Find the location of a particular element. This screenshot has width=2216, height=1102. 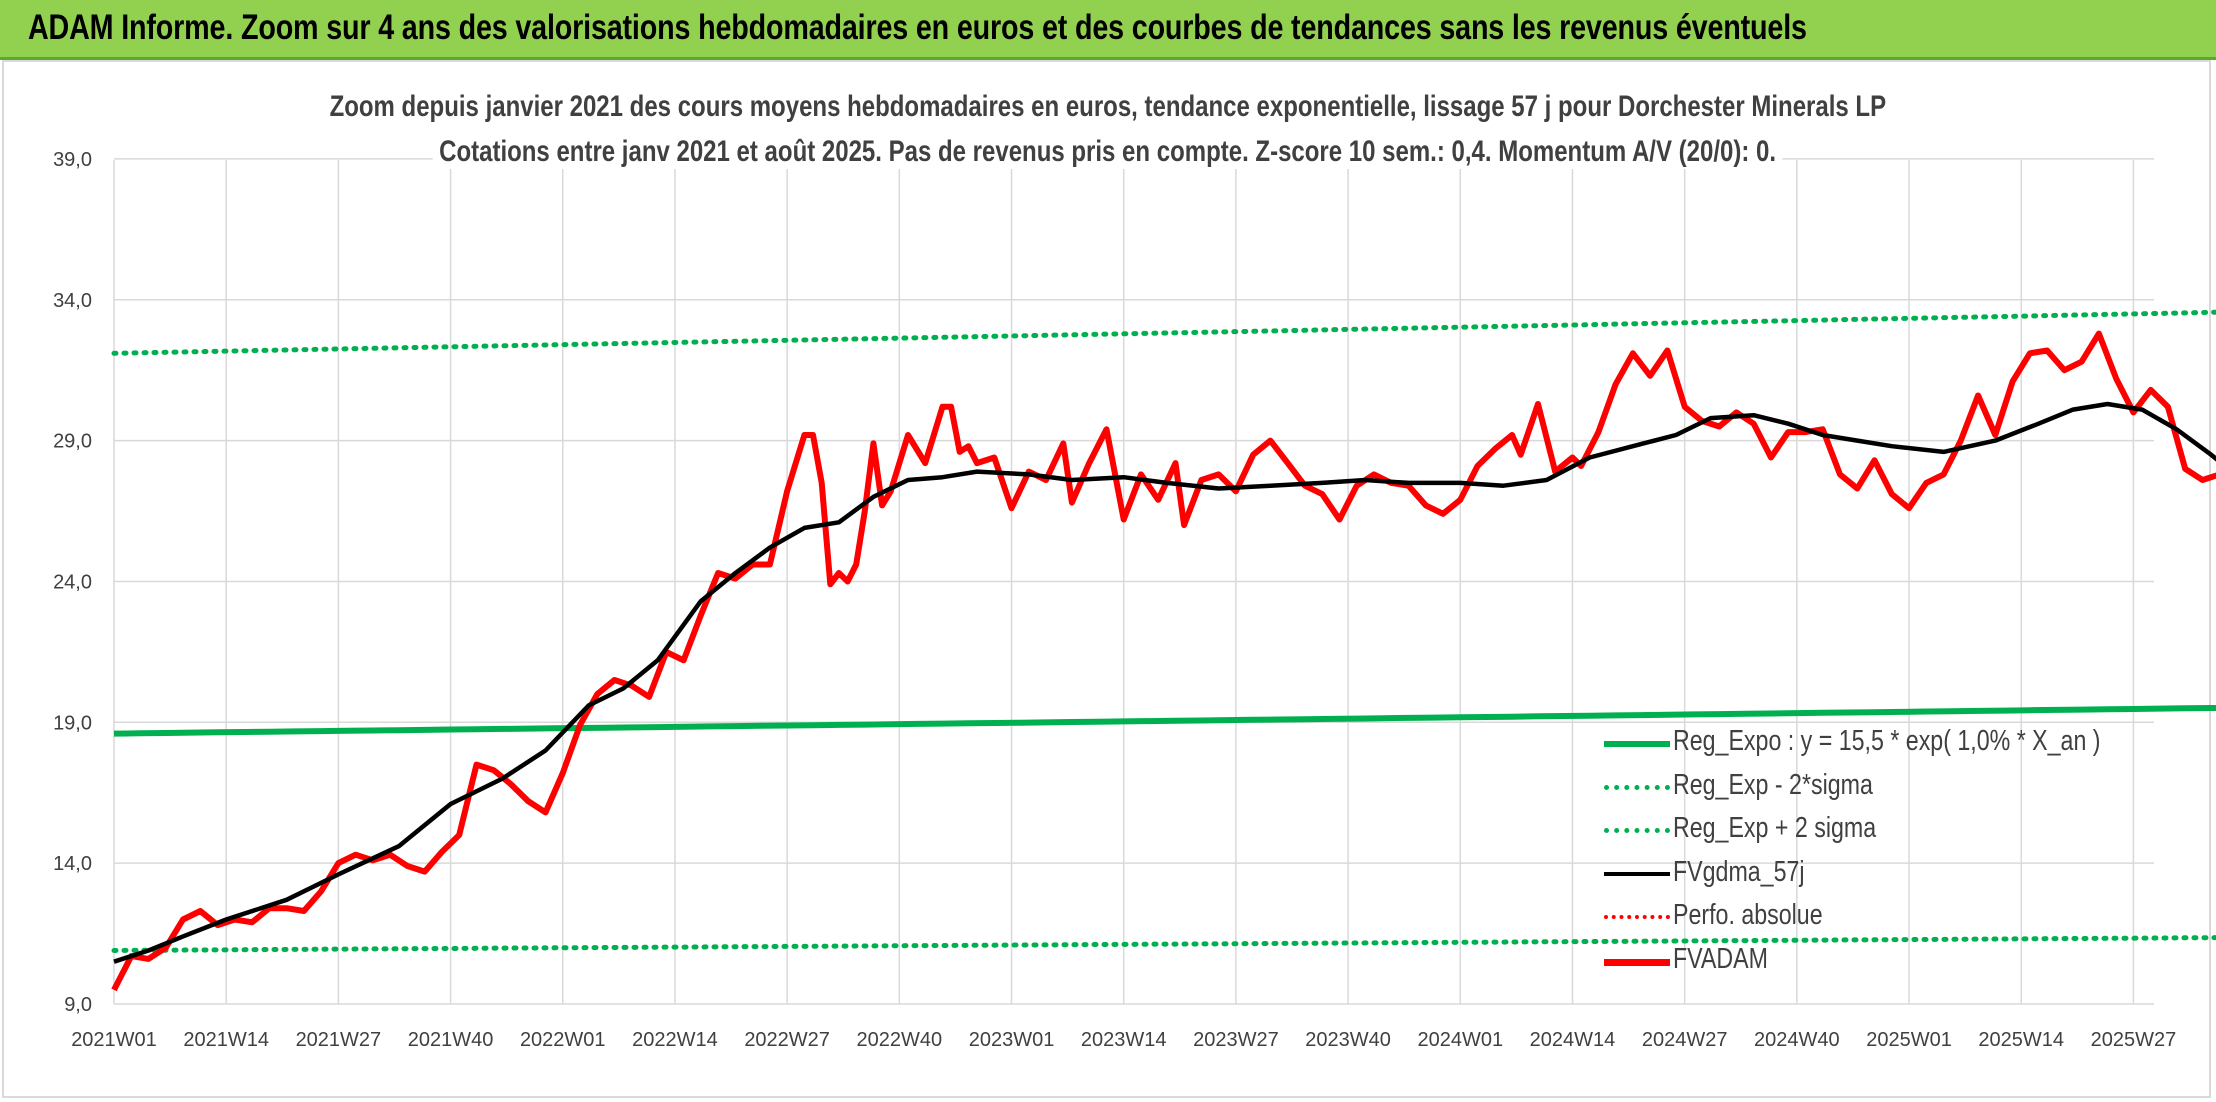

legend-label: FVgdma_57j is located at coordinates (1739, 871).